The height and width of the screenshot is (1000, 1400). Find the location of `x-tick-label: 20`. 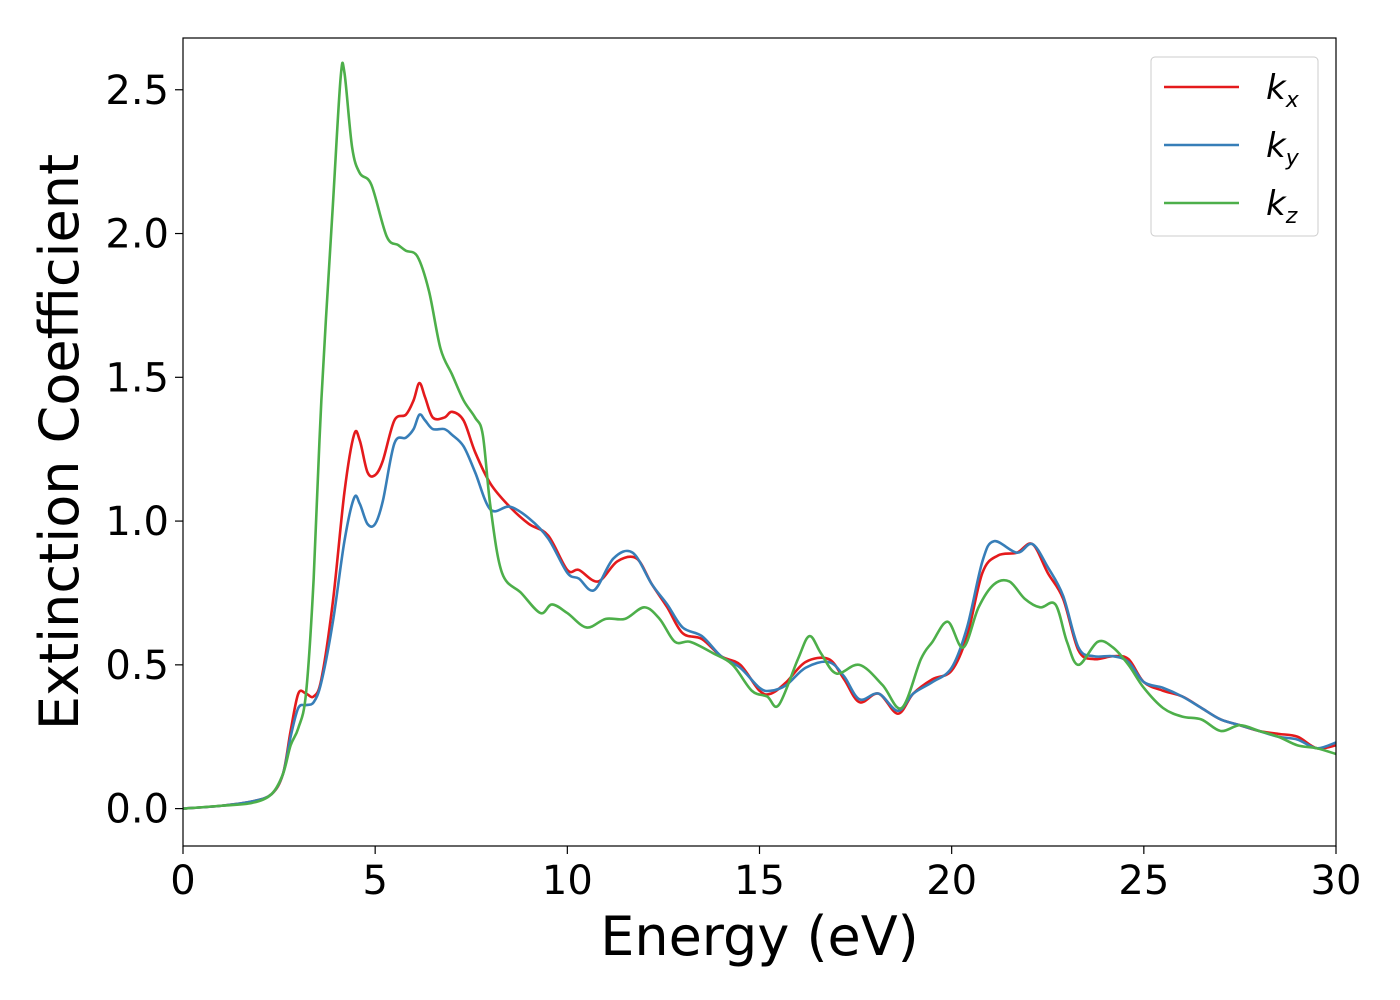

x-tick-label: 20 is located at coordinates (951, 881).